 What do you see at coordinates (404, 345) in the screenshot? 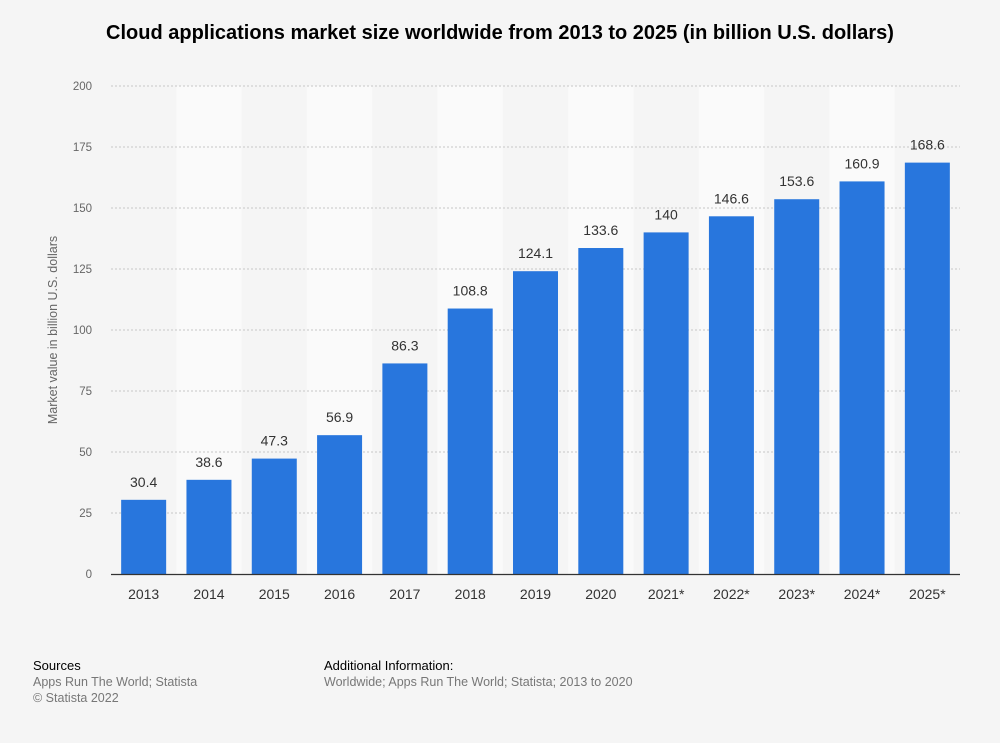
I see `value-label: 86.3` at bounding box center [404, 345].